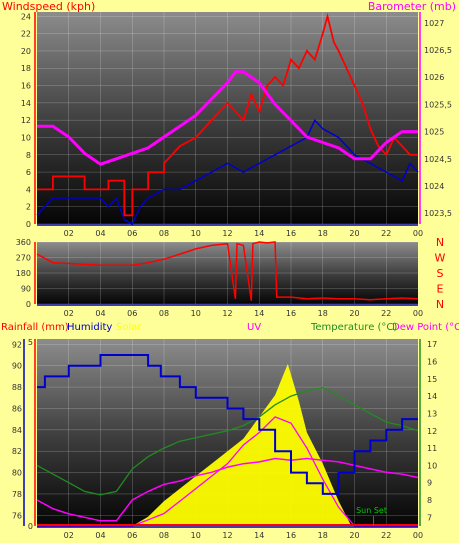 Image resolution: width=459 pixels, height=543 pixels. What do you see at coordinates (432, 344) in the screenshot?
I see `temperature-tick-label: 17` at bounding box center [432, 344].